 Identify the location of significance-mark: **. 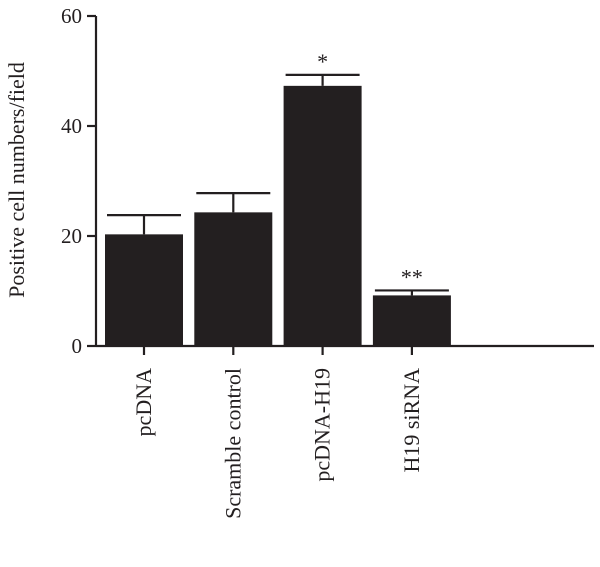
(412, 276).